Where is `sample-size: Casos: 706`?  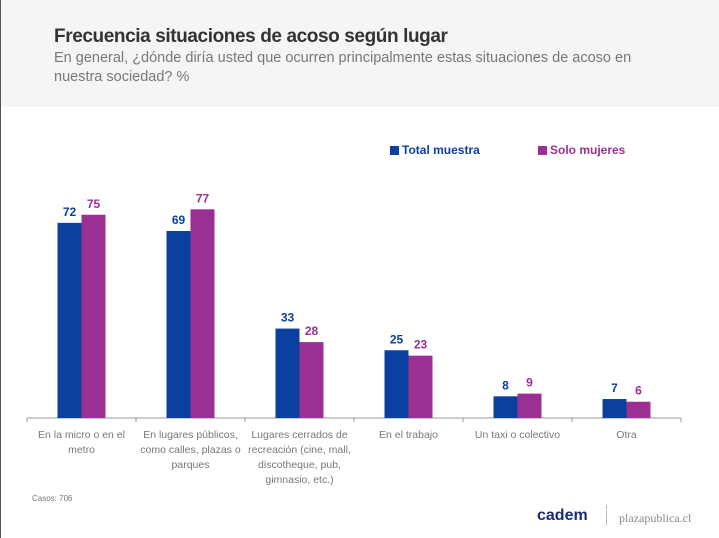 sample-size: Casos: 706 is located at coordinates (52, 498).